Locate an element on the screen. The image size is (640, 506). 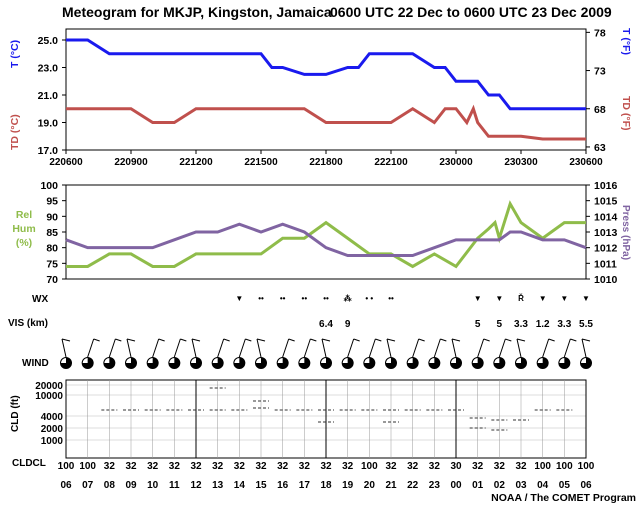
wx-symbol: •• is located at coordinates (305, 298).